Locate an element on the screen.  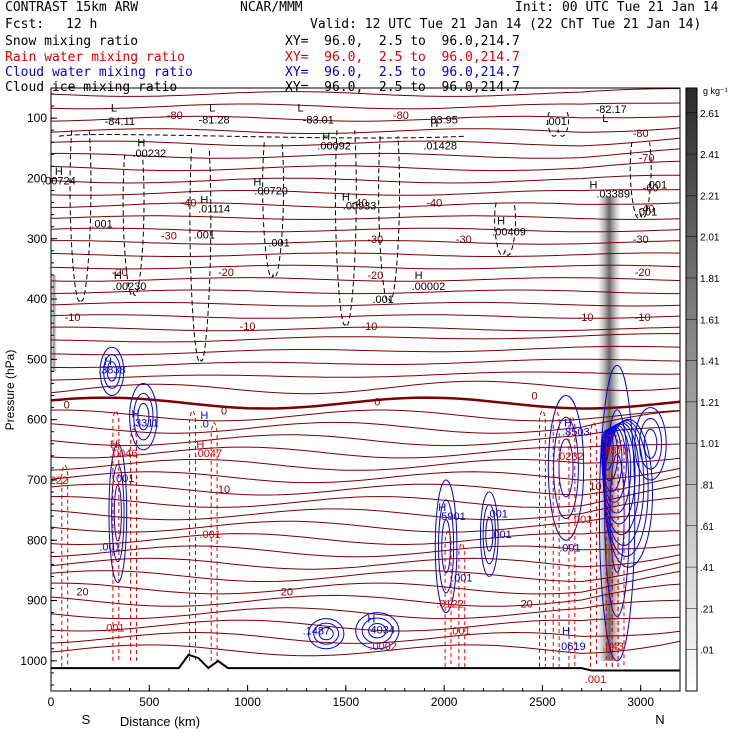
y-tick-label: 500 is located at coordinates (37, 359).